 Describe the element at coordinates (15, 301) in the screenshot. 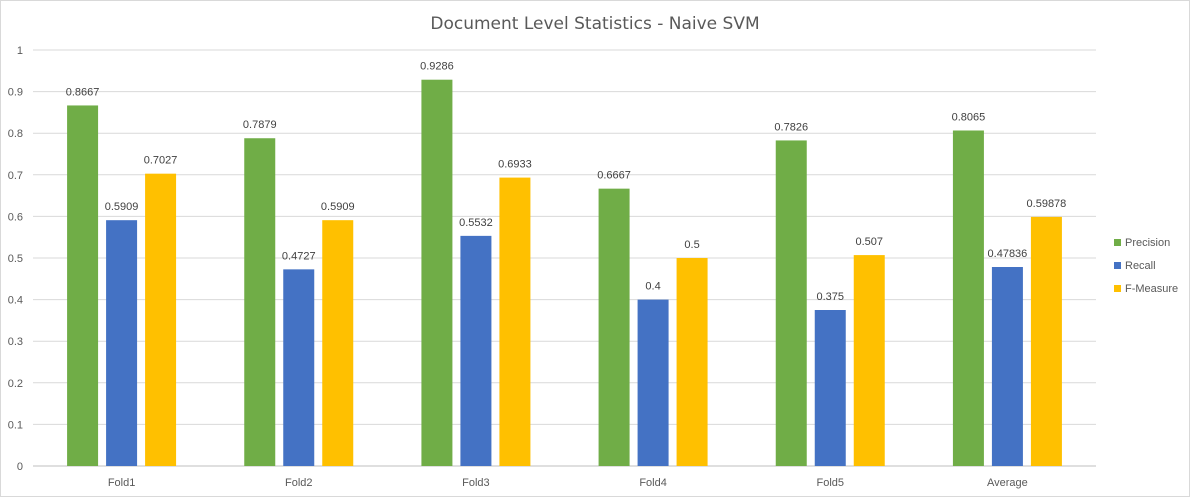

I see `y-tick-label: 0.4` at that location.